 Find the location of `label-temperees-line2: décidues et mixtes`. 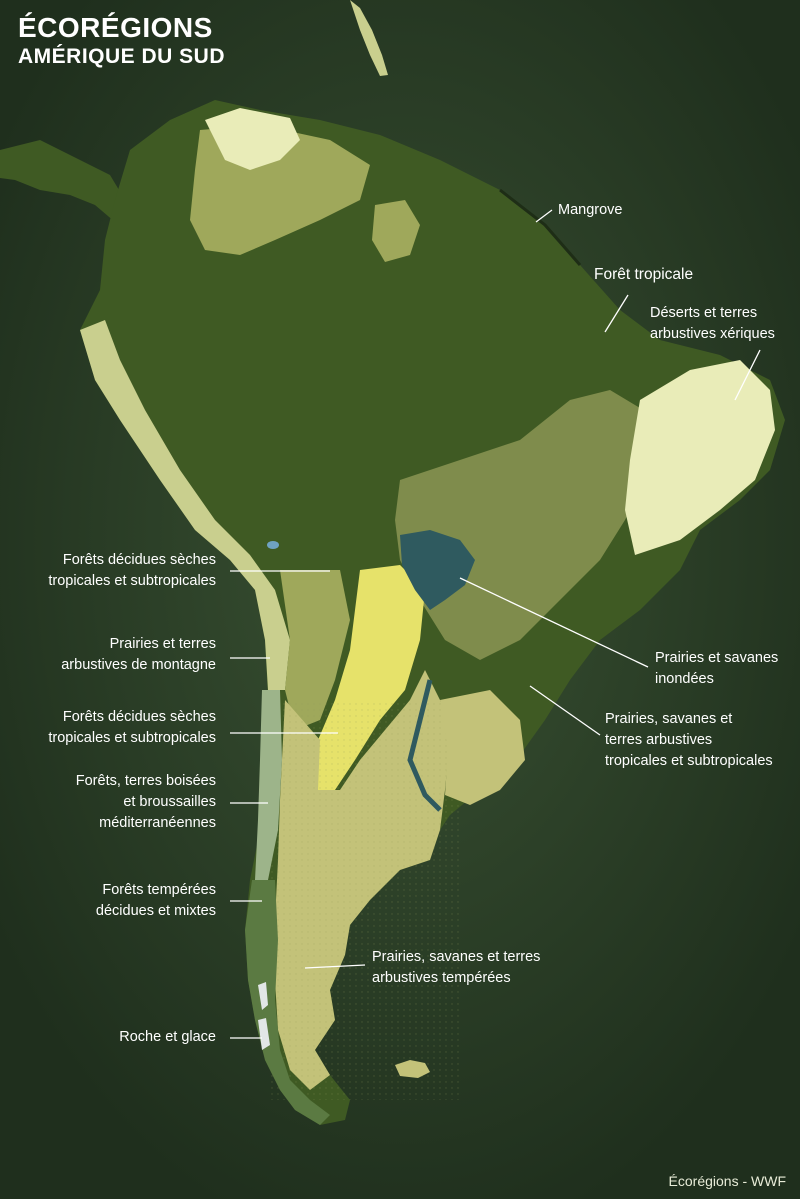

label-temperees-line2: décidues et mixtes is located at coordinates (155, 911).